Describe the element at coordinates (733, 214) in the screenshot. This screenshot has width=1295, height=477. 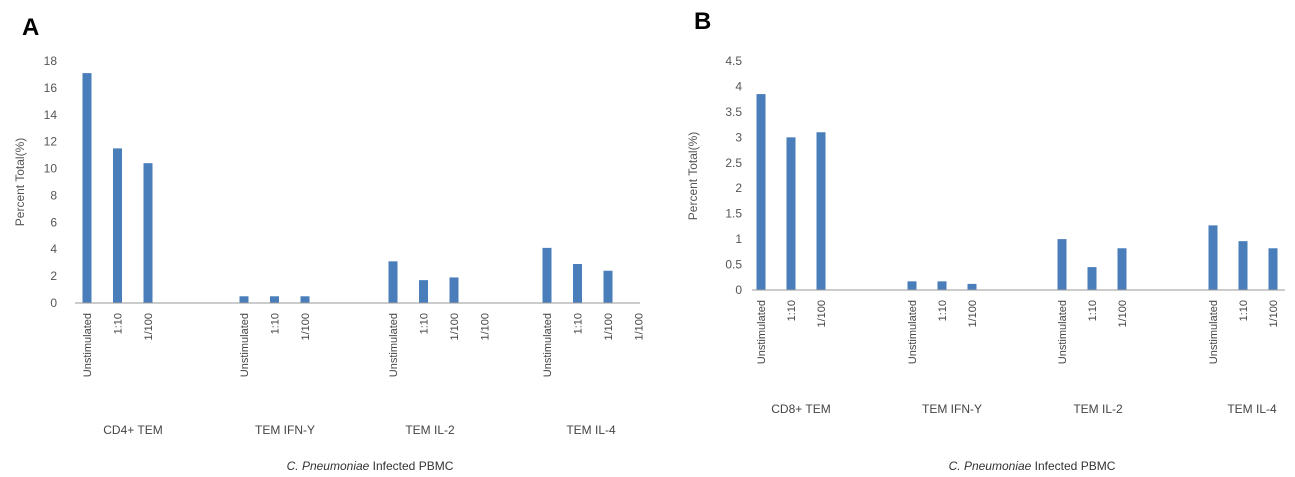
I see `y-tick-label: 1.5` at that location.